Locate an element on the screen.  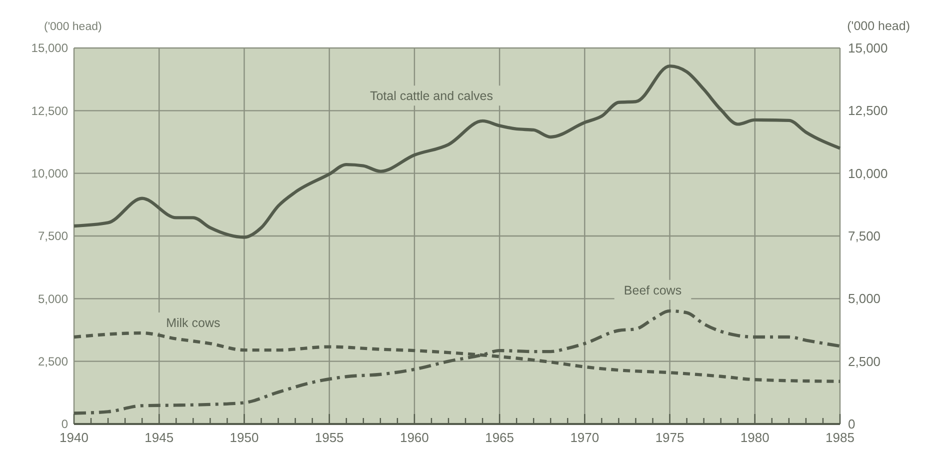
x-tick-label: 1975 is located at coordinates (669, 437).